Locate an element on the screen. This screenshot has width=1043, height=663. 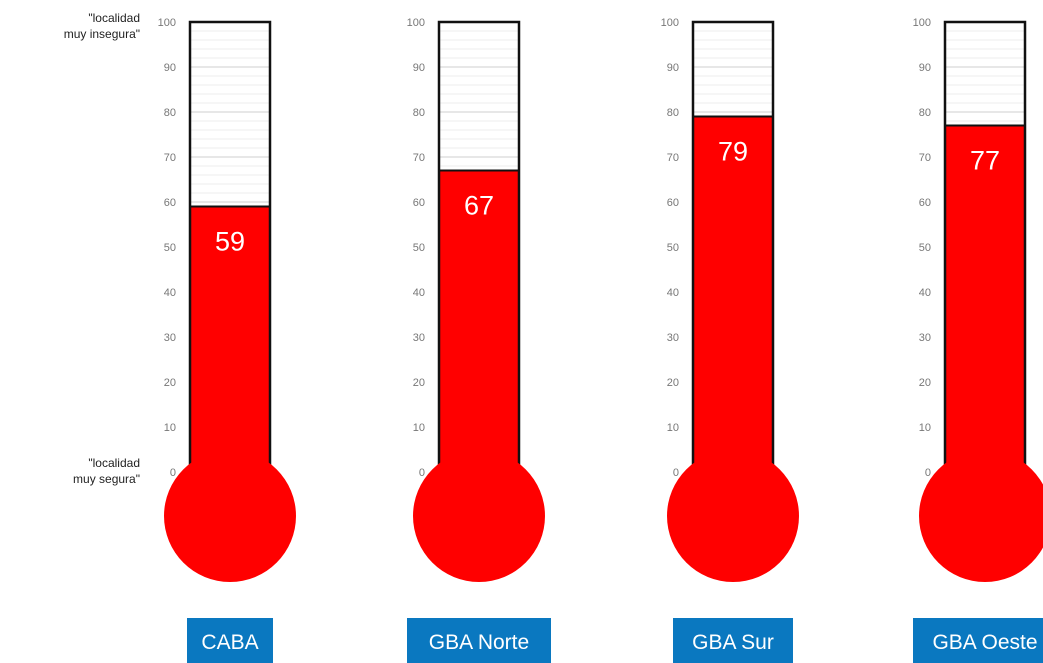
thermometer-caba: 0 10 20 30 40 50 60 70 80 90 100 59 CABA is located at coordinates (227, 340).